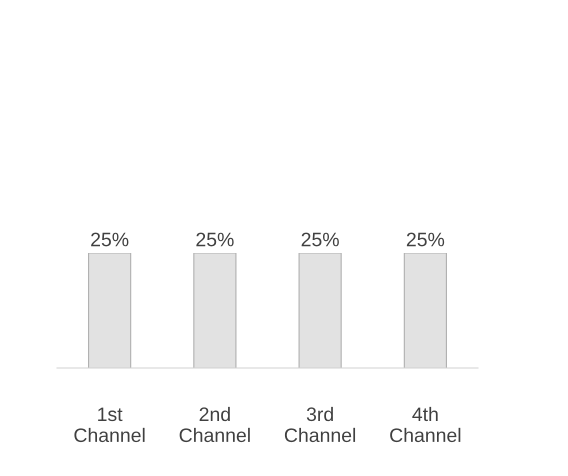 The width and height of the screenshot is (568, 476). I want to click on x-tick-label: 4th Channel, so click(425, 424).